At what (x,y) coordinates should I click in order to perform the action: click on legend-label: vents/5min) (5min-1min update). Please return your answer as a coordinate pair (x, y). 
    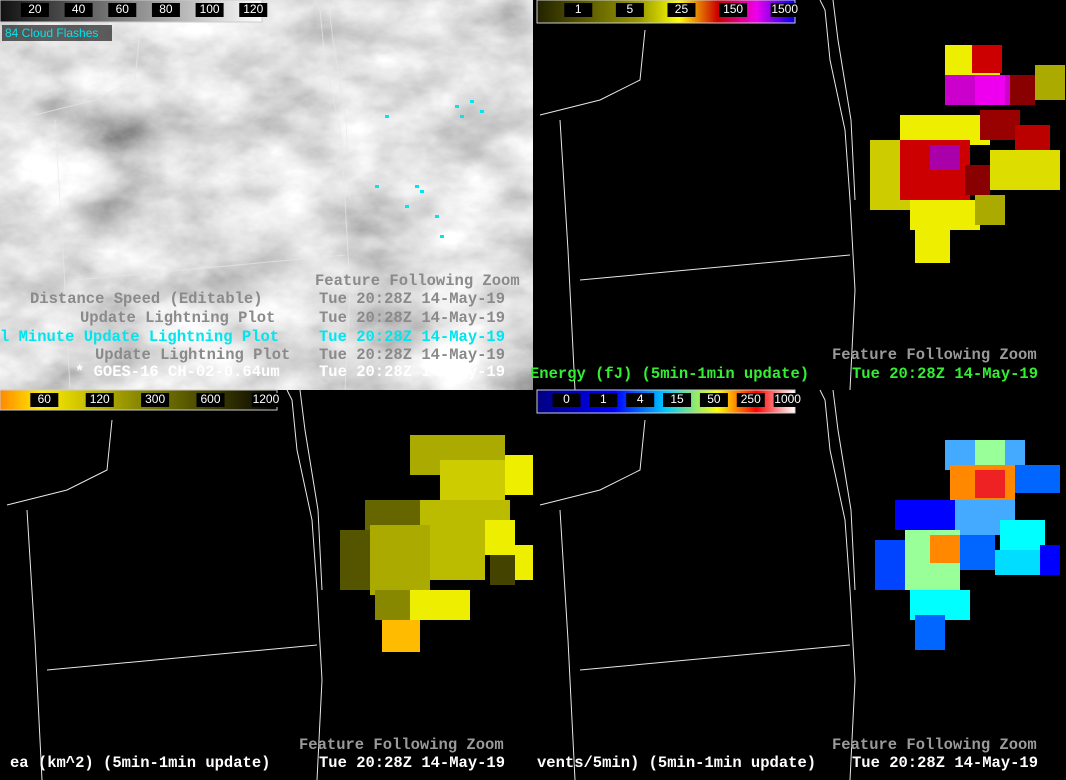
    Looking at the image, I should click on (676, 763).